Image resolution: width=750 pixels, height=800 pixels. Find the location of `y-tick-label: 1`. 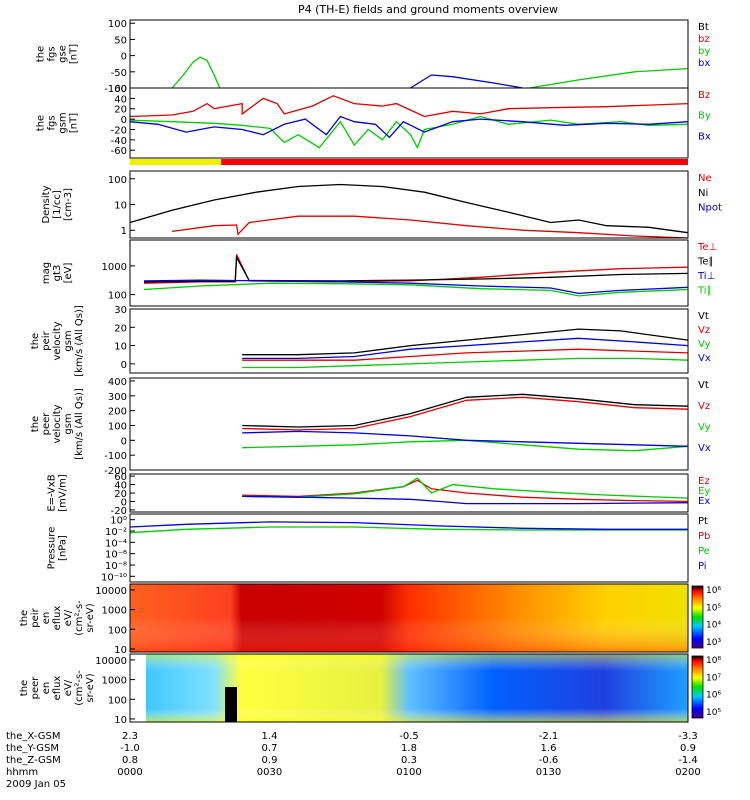

y-tick-label: 1 is located at coordinates (124, 231).